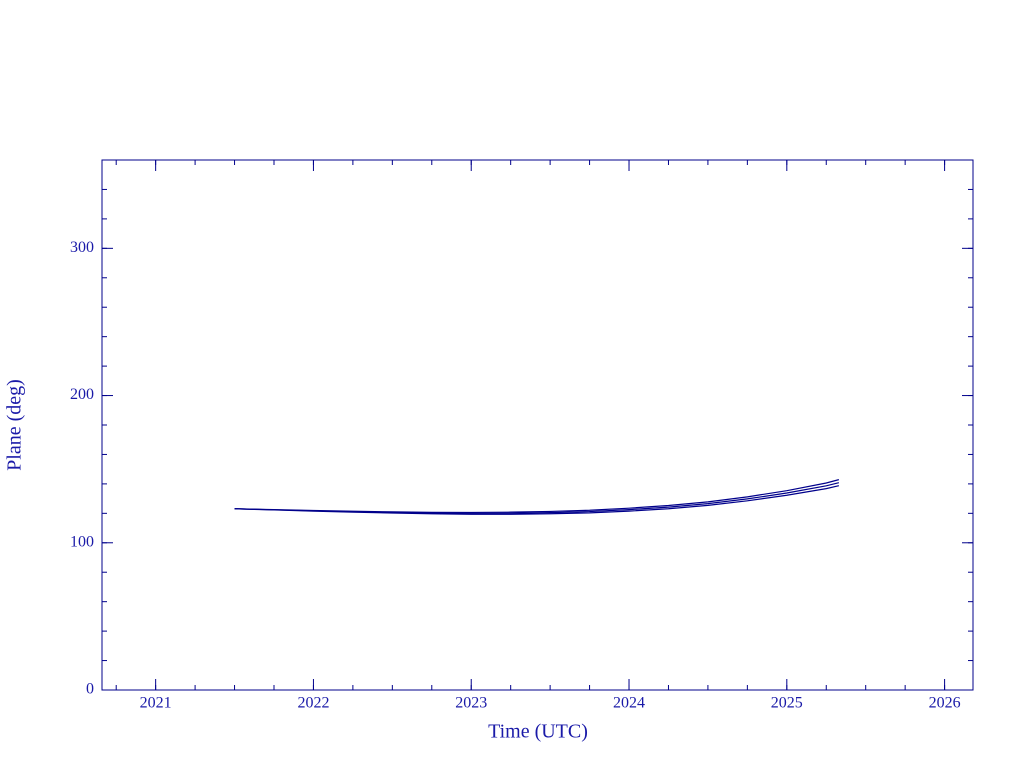 Image resolution: width=1024 pixels, height=768 pixels. What do you see at coordinates (787, 703) in the screenshot?
I see `x-tick-label: 2025` at bounding box center [787, 703].